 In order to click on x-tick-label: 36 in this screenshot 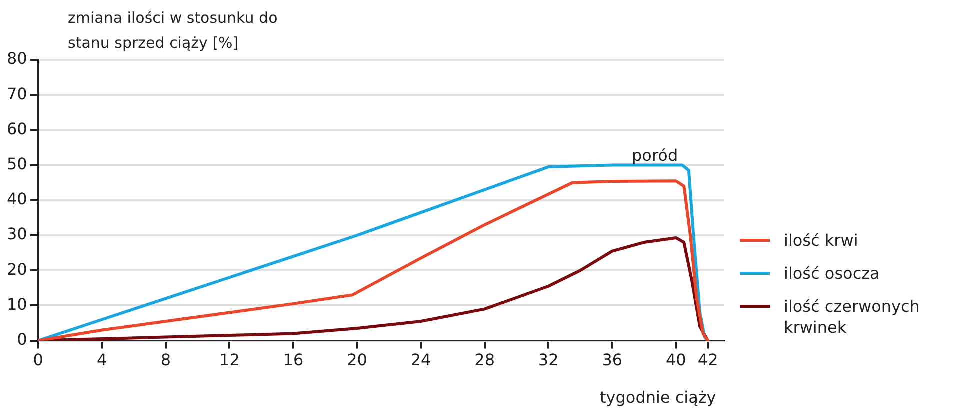, I will do `click(612, 360)`.